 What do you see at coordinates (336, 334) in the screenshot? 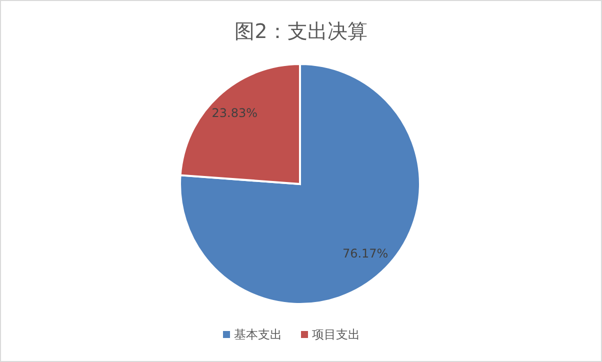
I see `legend-label: 项目支出` at bounding box center [336, 334].